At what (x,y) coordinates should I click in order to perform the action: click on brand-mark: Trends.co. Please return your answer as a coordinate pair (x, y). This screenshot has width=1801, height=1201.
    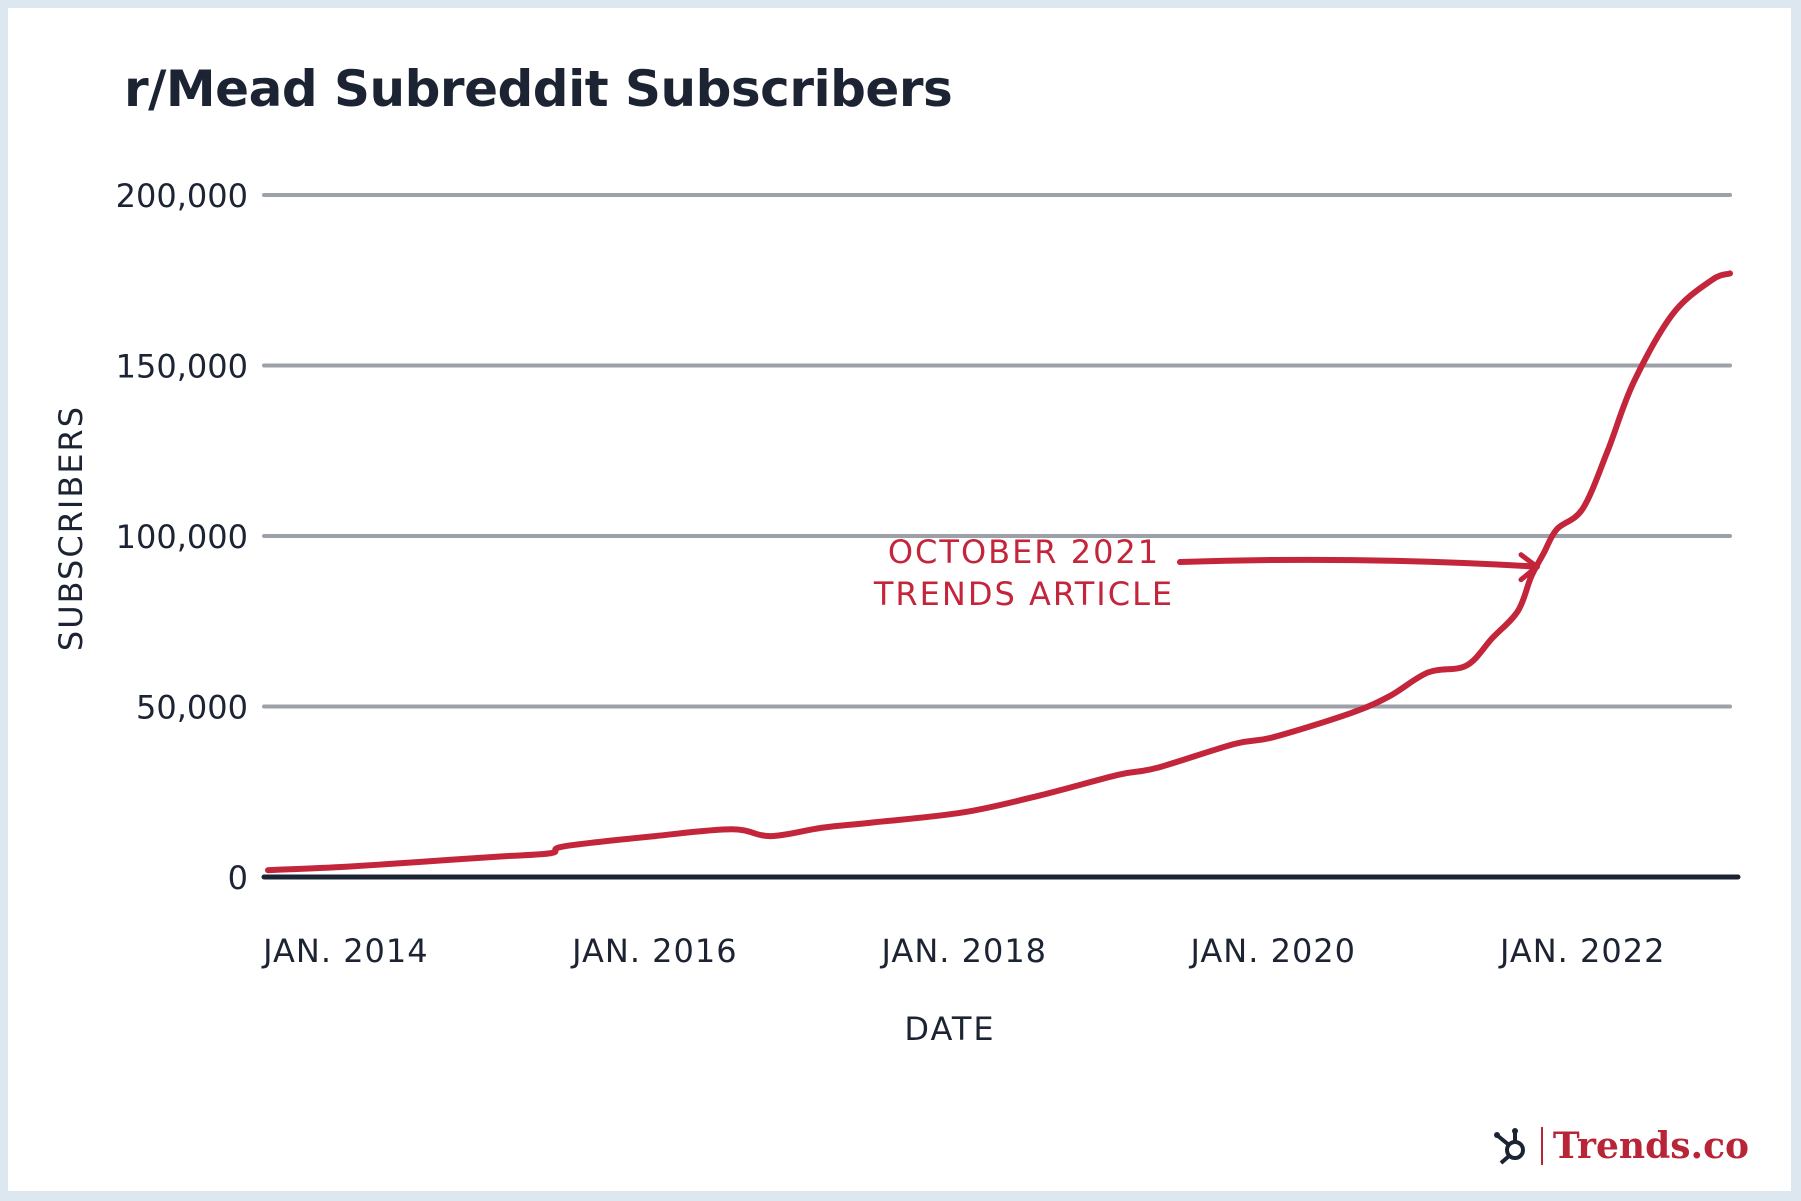
    Looking at the image, I should click on (1620, 1146).